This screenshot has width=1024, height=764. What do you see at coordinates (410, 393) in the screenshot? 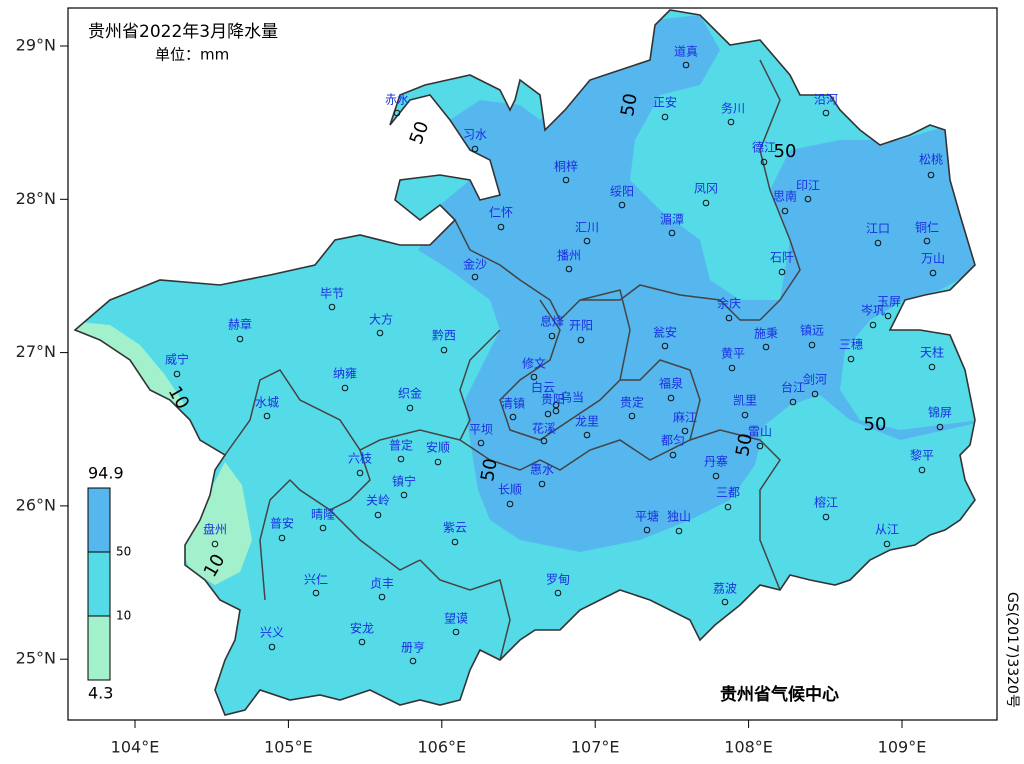
I see `station-label: 织金` at bounding box center [410, 393].